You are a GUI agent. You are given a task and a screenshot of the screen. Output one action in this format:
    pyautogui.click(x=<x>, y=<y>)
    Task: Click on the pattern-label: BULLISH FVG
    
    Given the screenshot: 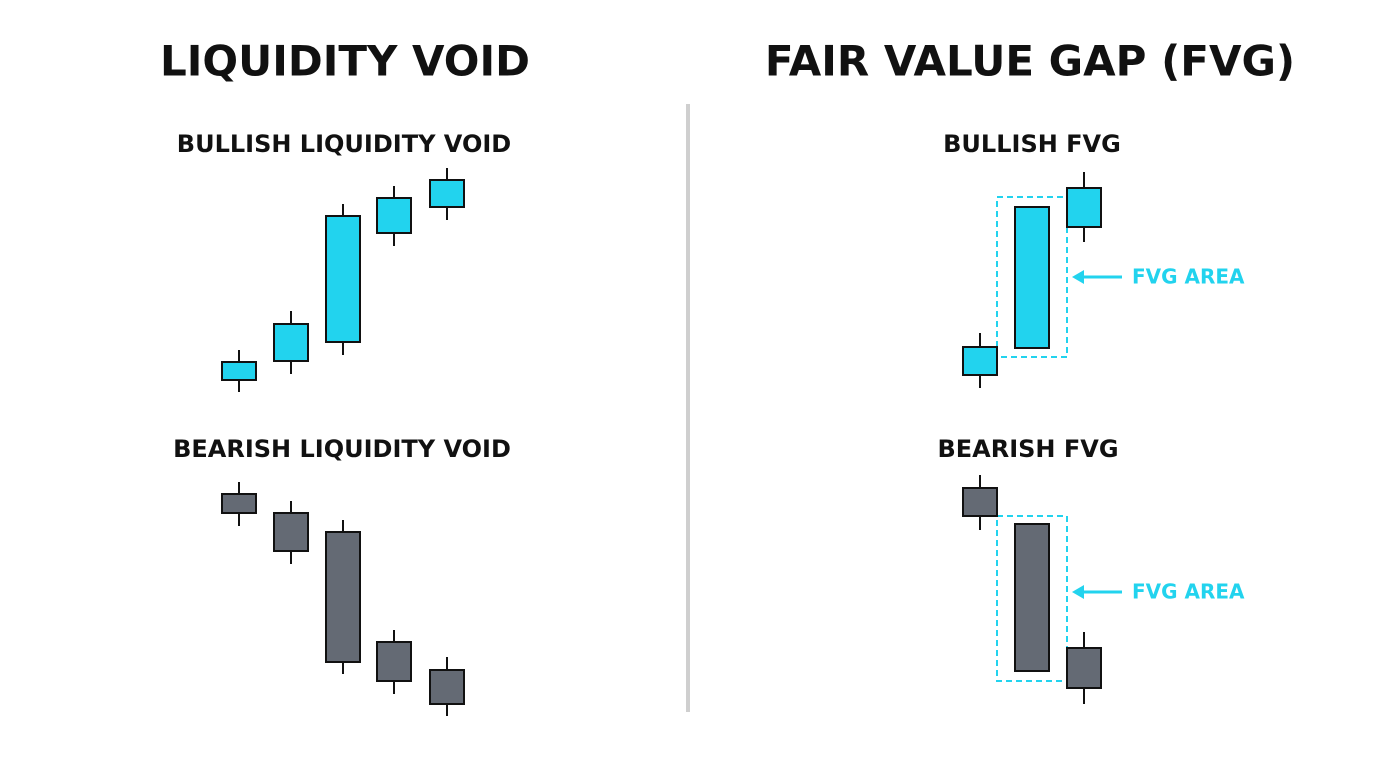 What is the action you would take?
    pyautogui.click(x=1032, y=144)
    